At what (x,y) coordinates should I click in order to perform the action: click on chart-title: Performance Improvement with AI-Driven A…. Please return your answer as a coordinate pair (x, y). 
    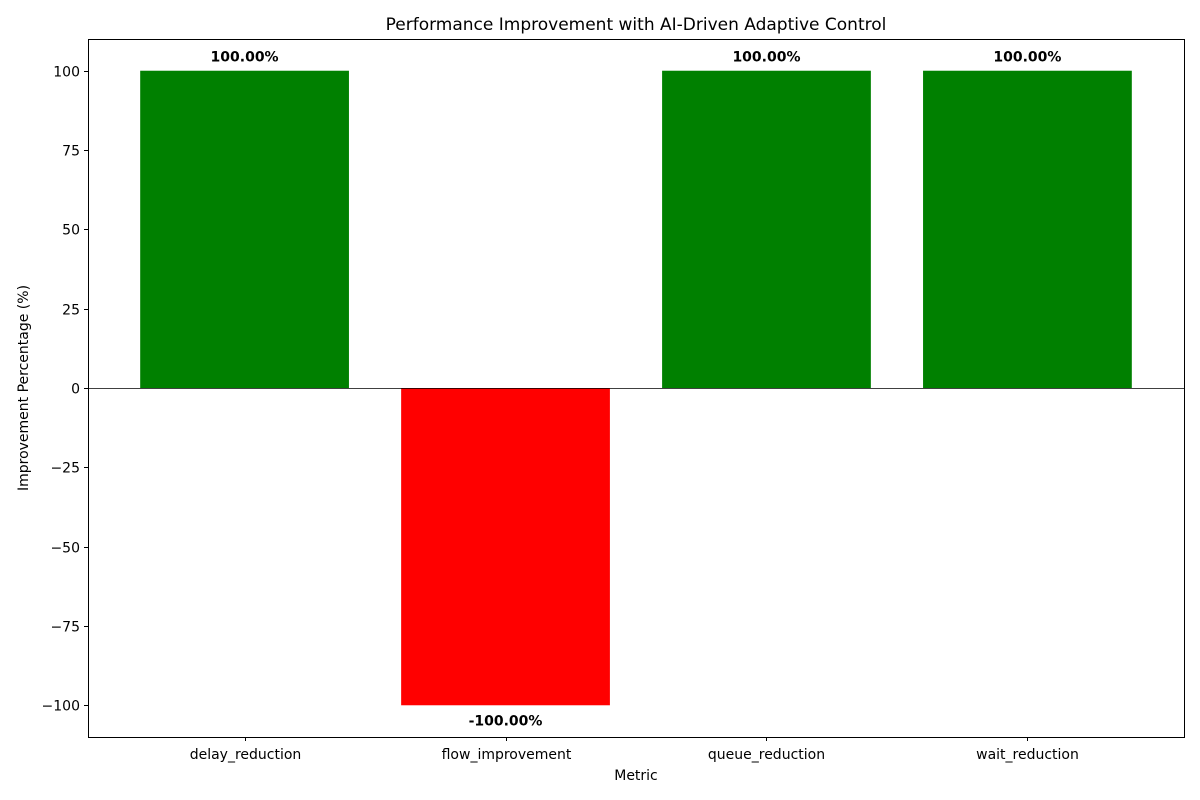
    Looking at the image, I should click on (636, 25).